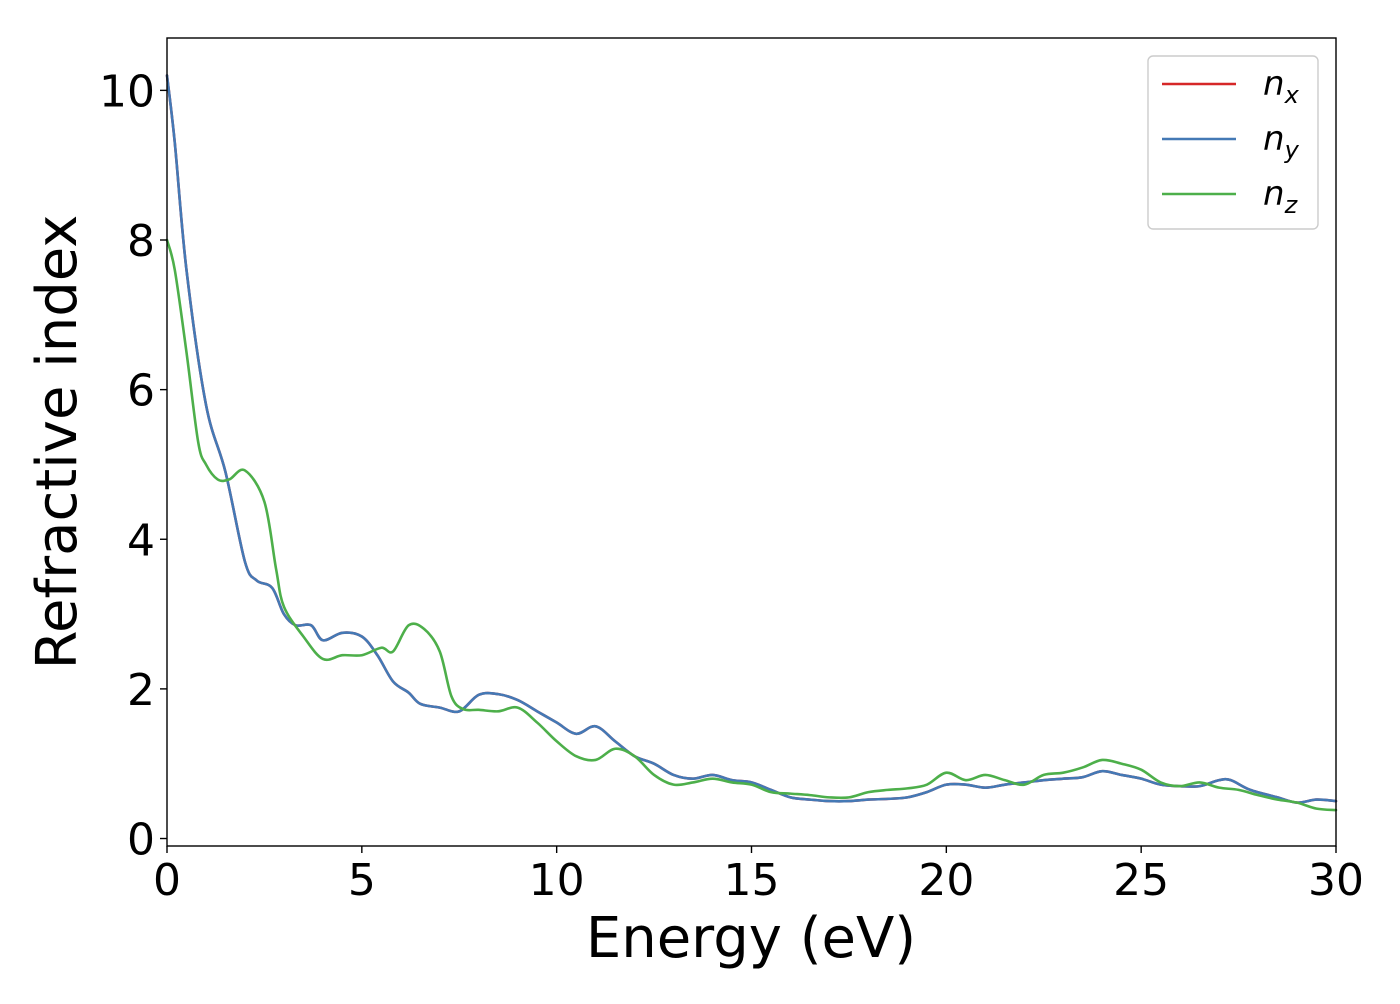 This screenshot has height=1004, width=1400. What do you see at coordinates (557, 880) in the screenshot?
I see `x-tick-label: 10` at bounding box center [557, 880].